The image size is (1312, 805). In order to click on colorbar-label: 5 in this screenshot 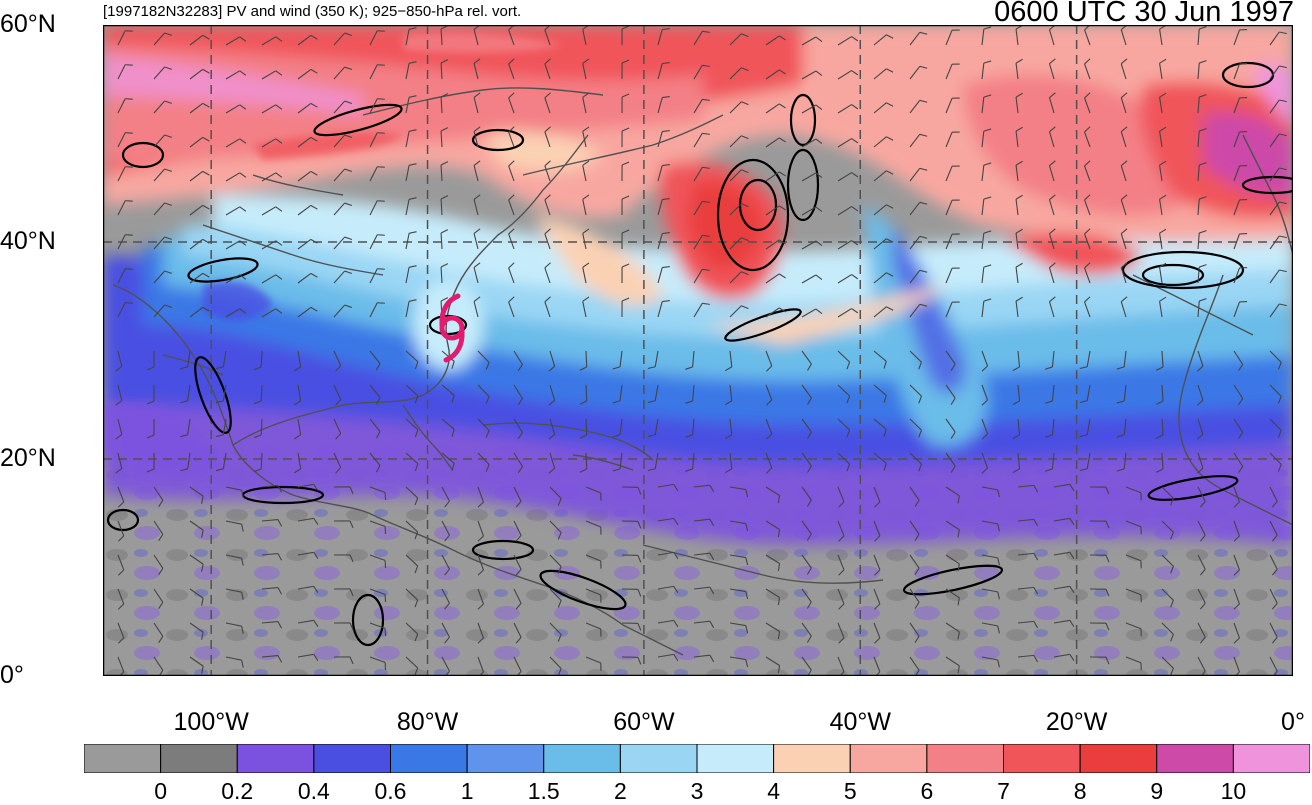, I will do `click(850, 791)`.